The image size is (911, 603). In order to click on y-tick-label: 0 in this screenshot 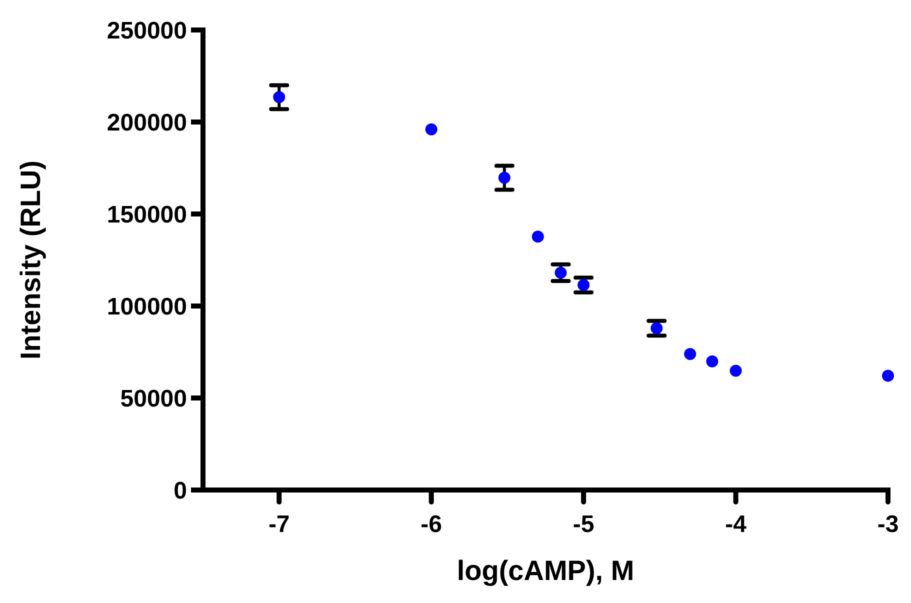, I will do `click(180, 490)`.